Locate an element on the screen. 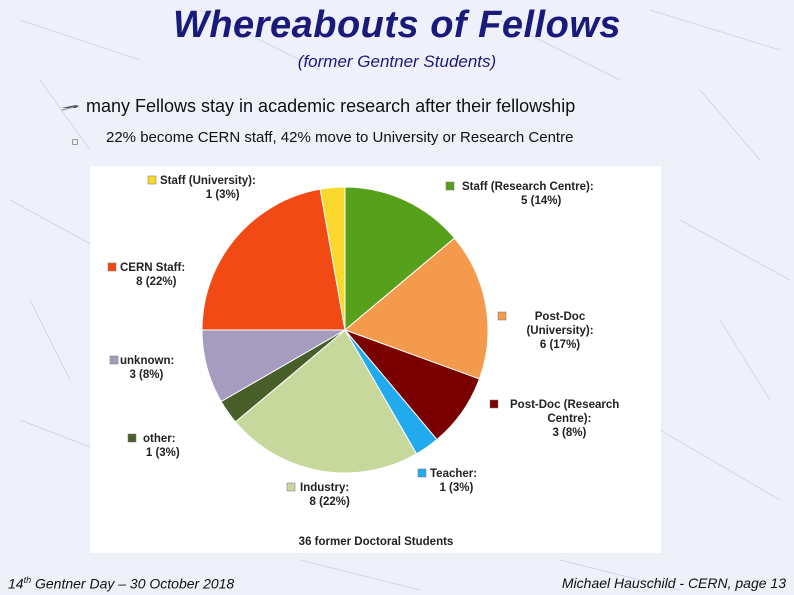 The height and width of the screenshot is (595, 794). footer-event: 14th Gentner Day – 30 October 2018 is located at coordinates (121, 583).